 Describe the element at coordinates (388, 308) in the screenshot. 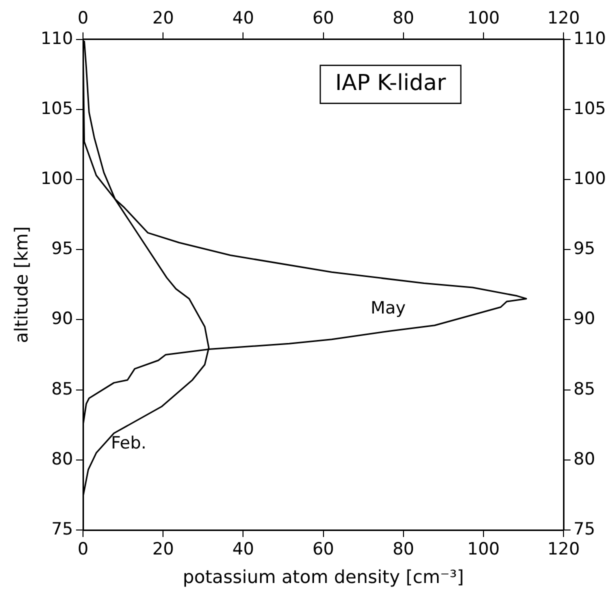

I see `annotation: May` at that location.